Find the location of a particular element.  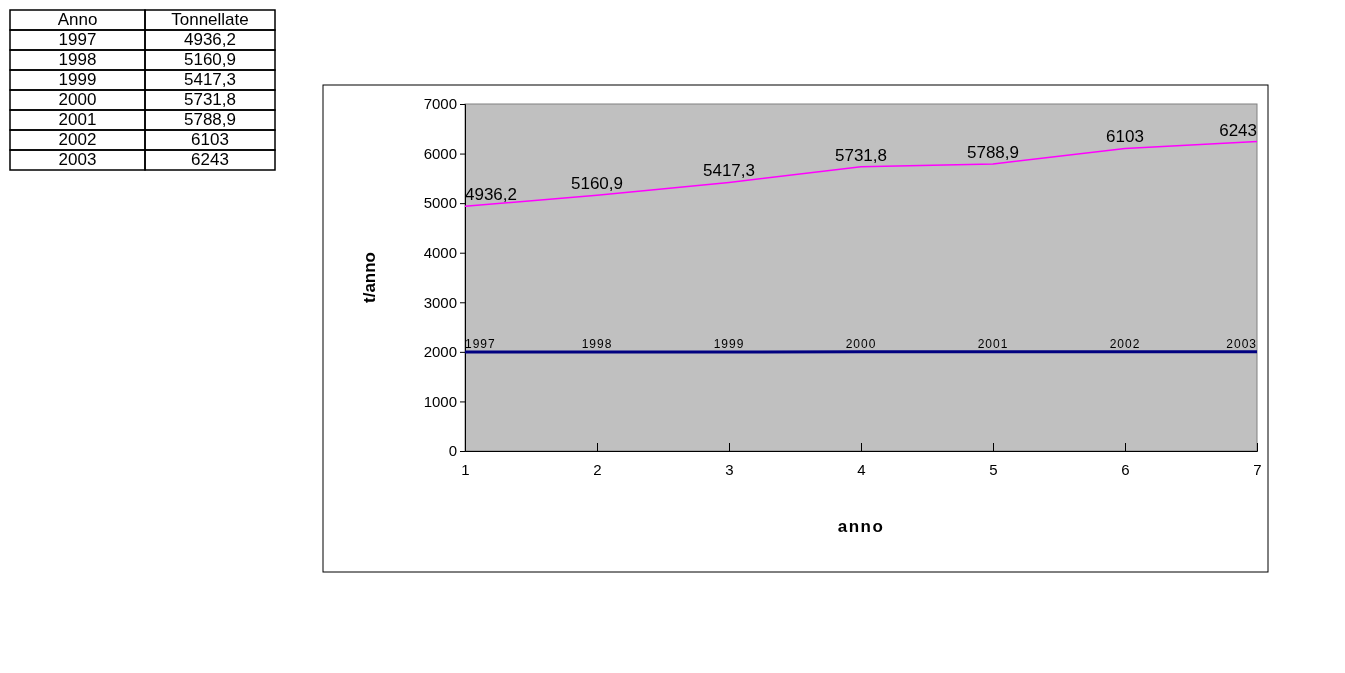

data-label: 2002 is located at coordinates (1125, 343).